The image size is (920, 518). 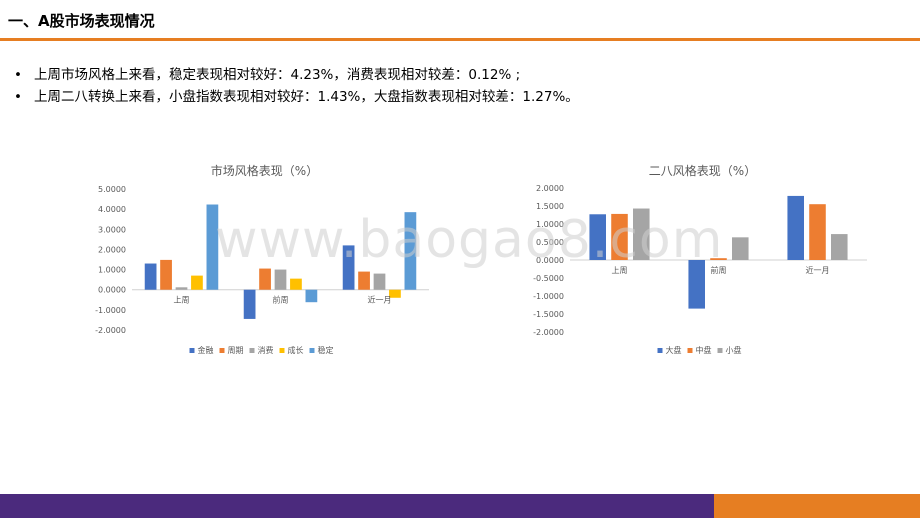 What do you see at coordinates (550, 242) in the screenshot?
I see `y-tick-label: 0.5000` at bounding box center [550, 242].